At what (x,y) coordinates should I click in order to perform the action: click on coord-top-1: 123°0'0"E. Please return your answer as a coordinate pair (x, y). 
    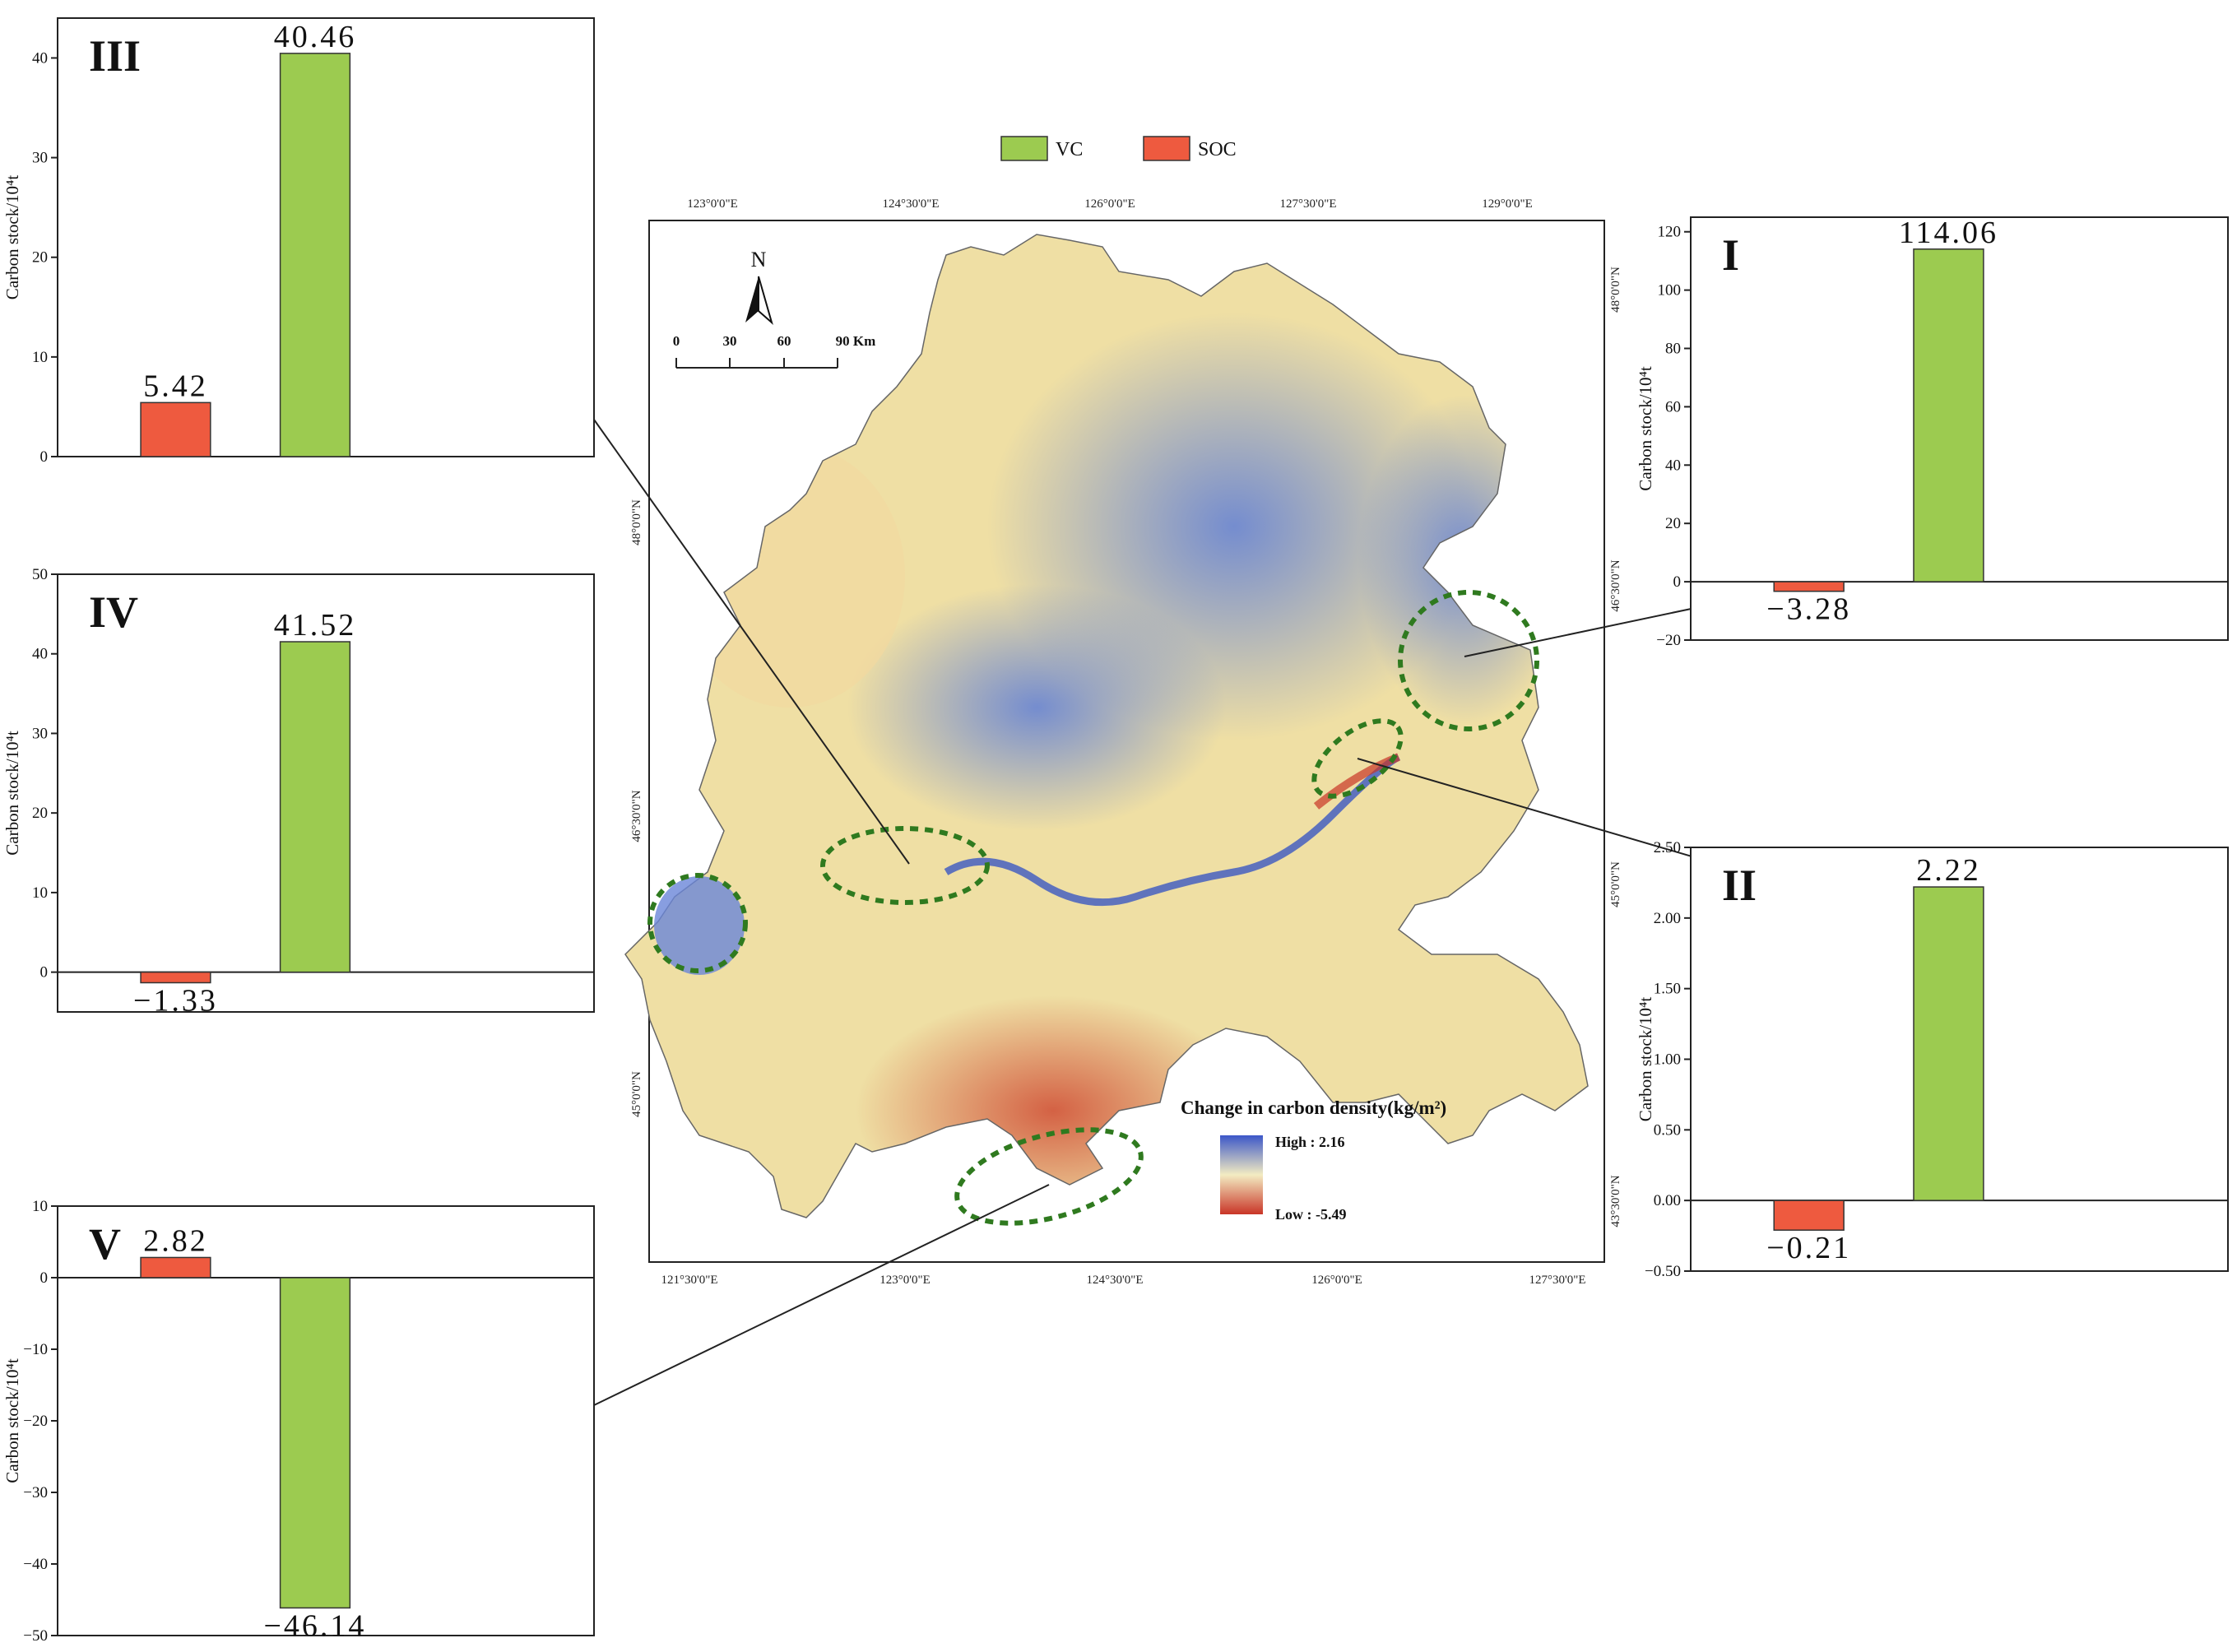
    Looking at the image, I should click on (712, 204).